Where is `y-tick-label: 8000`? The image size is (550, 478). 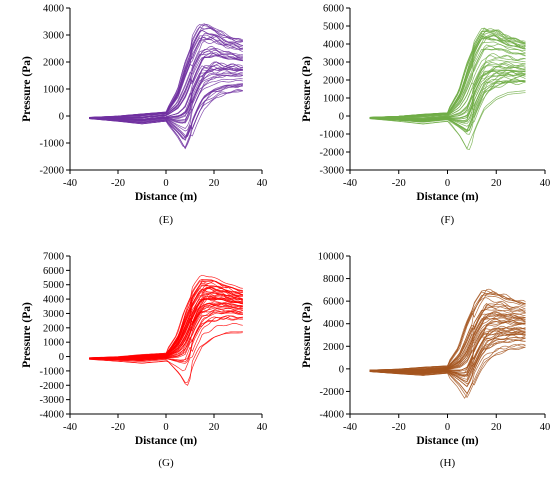
y-tick-label: 8000 is located at coordinates (333, 279).